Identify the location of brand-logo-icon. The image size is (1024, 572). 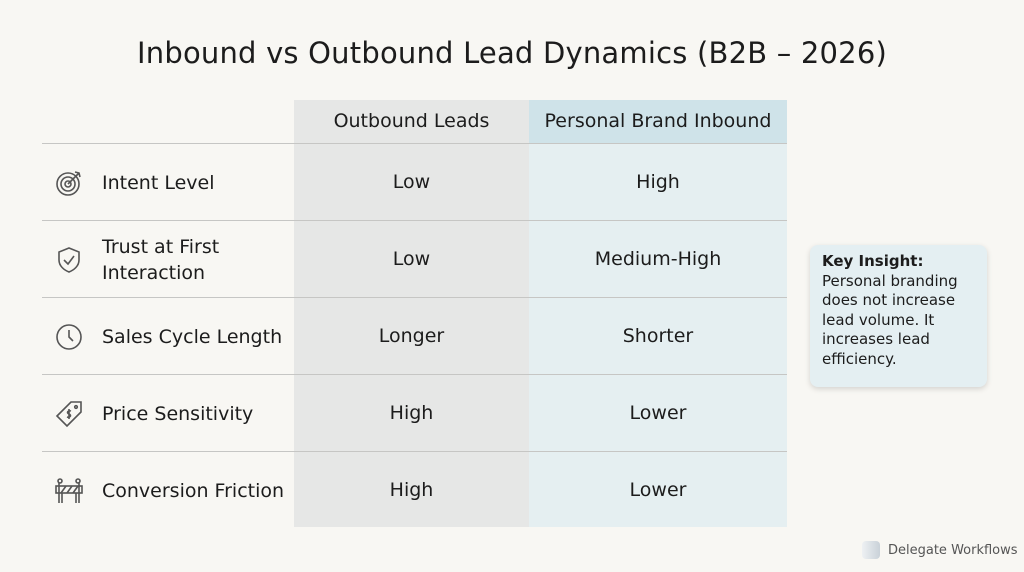
(871, 550).